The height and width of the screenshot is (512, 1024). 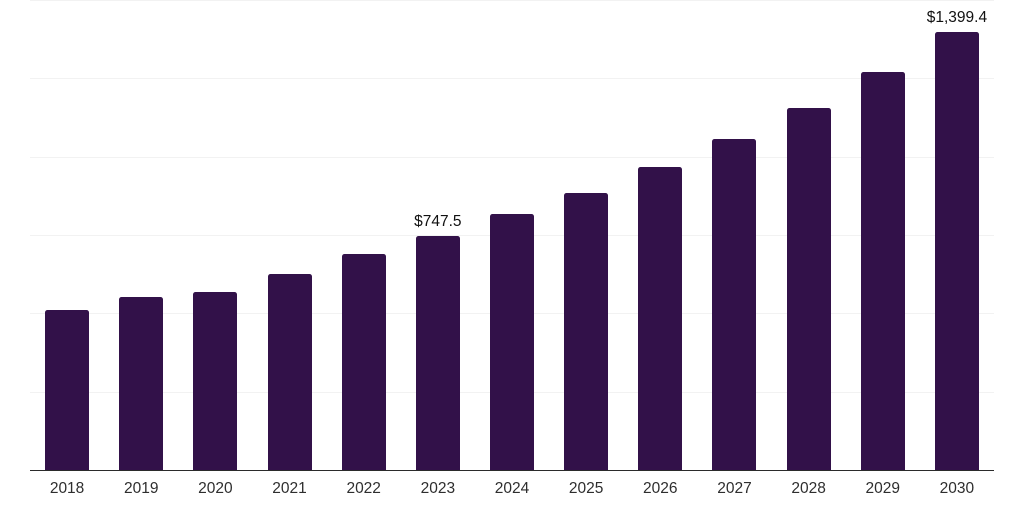 What do you see at coordinates (141, 383) in the screenshot?
I see `bar-2019` at bounding box center [141, 383].